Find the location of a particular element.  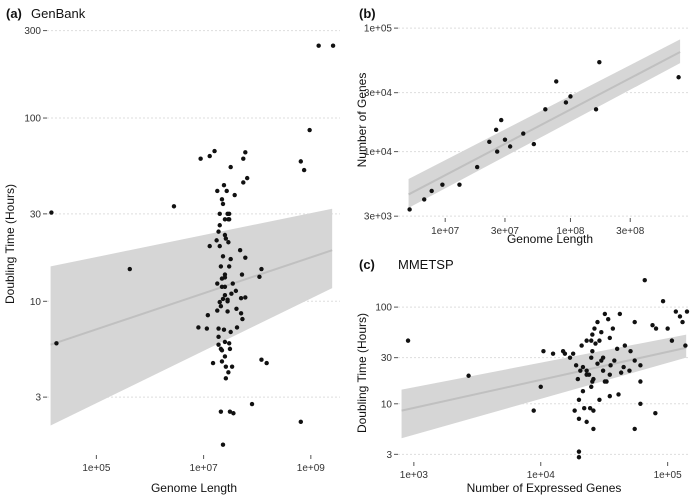

panel-a-y-axis-title: Doubling Time (Hours) is located at coordinates (10, 244).